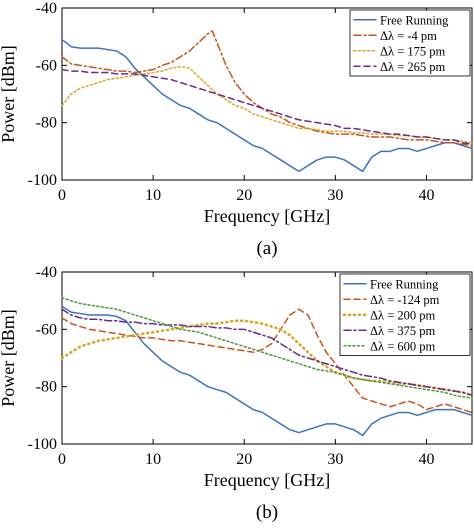 Image resolution: width=474 pixels, height=528 pixels. What do you see at coordinates (267, 512) in the screenshot?
I see `panel-caption: (b)` at bounding box center [267, 512].